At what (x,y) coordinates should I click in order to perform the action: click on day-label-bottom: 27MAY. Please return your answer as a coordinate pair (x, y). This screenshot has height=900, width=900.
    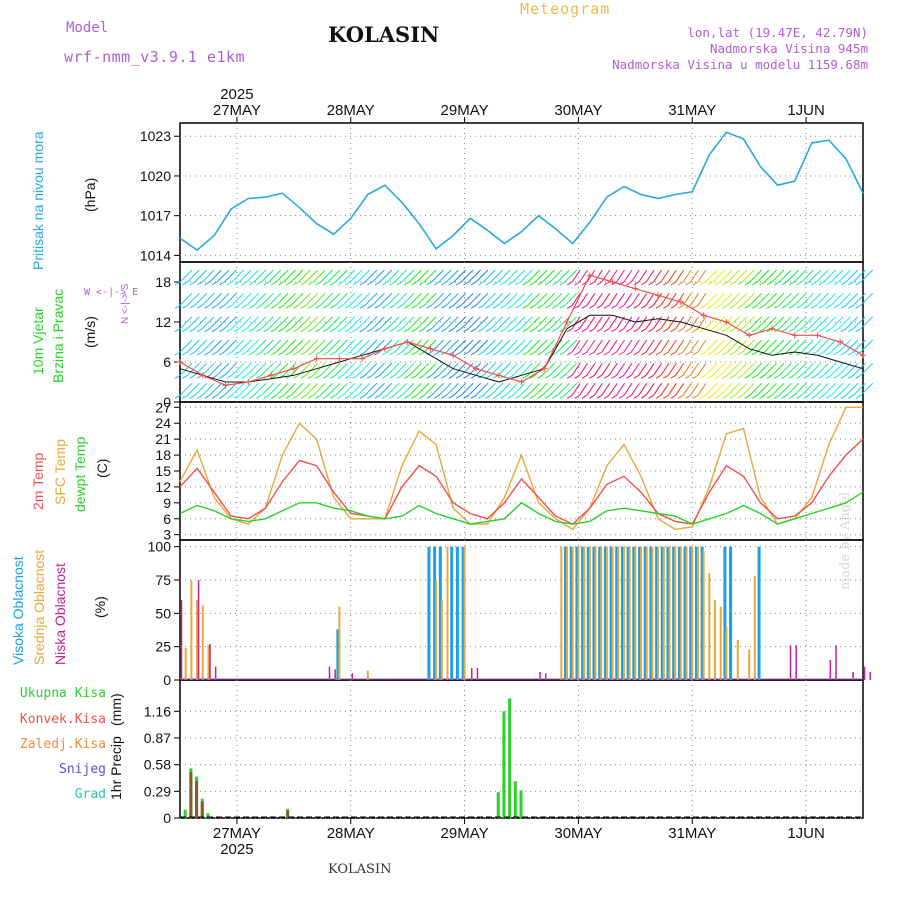
    Looking at the image, I should click on (237, 833).